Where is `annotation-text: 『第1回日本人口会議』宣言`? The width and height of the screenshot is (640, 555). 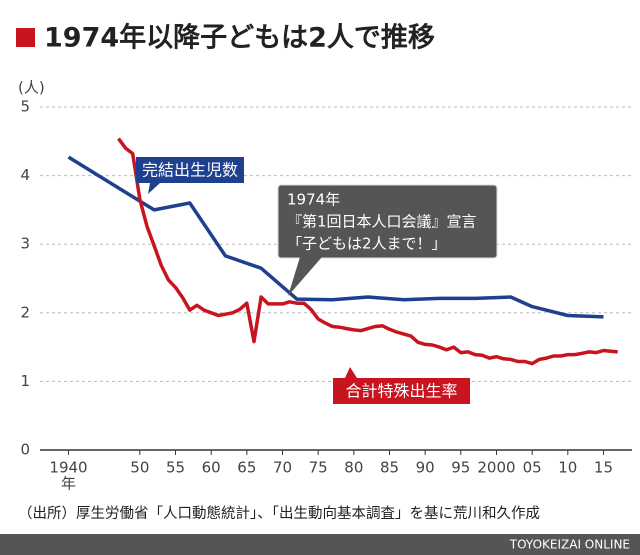 annotation-text: 『第1回日本人口会議』宣言 is located at coordinates (382, 222).